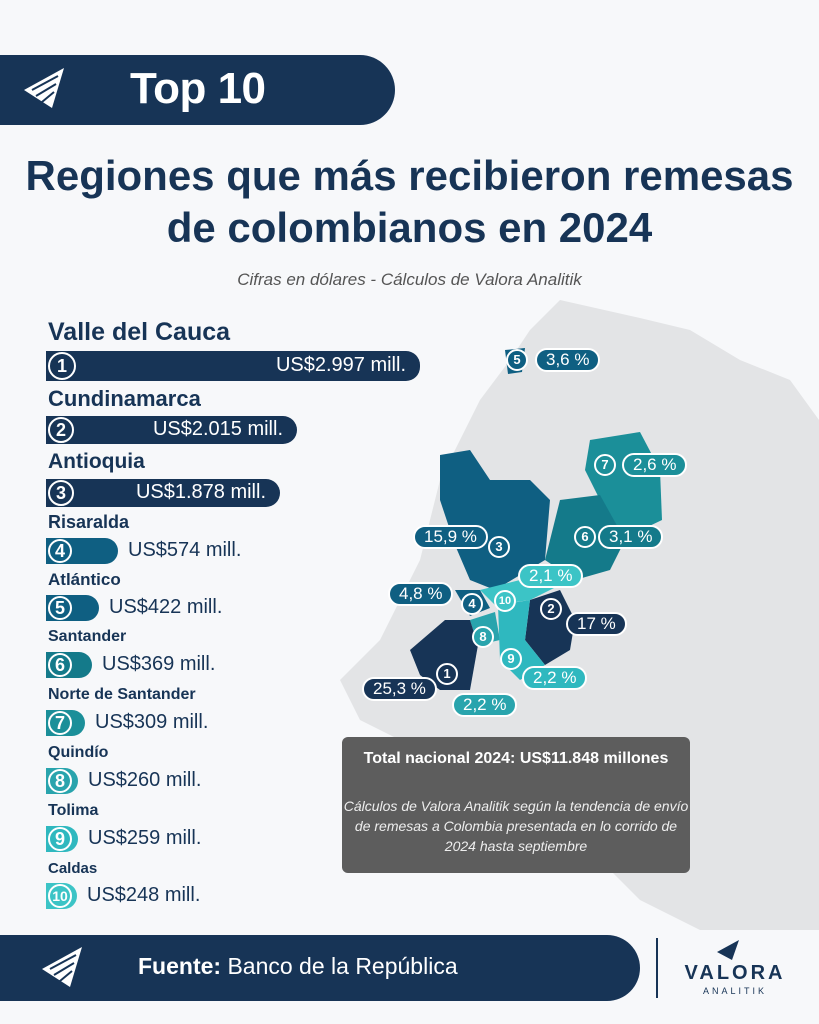  I want to click on region-name-9: Tolima, so click(73, 810).